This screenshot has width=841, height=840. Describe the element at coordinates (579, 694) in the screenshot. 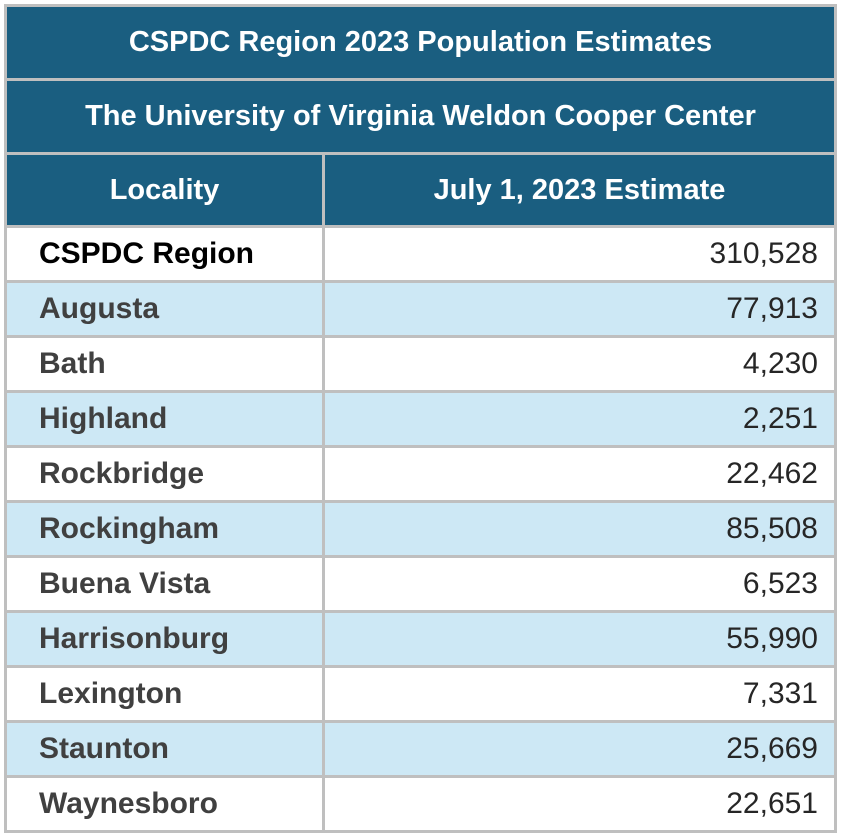

I see `estimate-cell: 7,331` at that location.